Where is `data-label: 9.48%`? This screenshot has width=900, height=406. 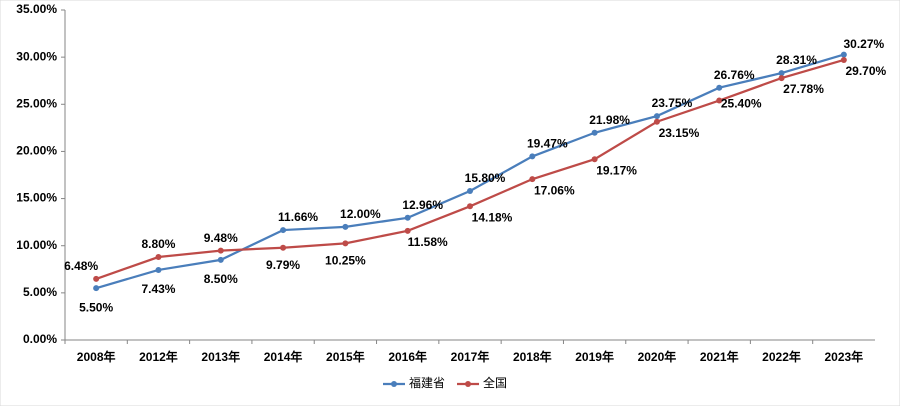
data-label: 9.48% is located at coordinates (221, 238).